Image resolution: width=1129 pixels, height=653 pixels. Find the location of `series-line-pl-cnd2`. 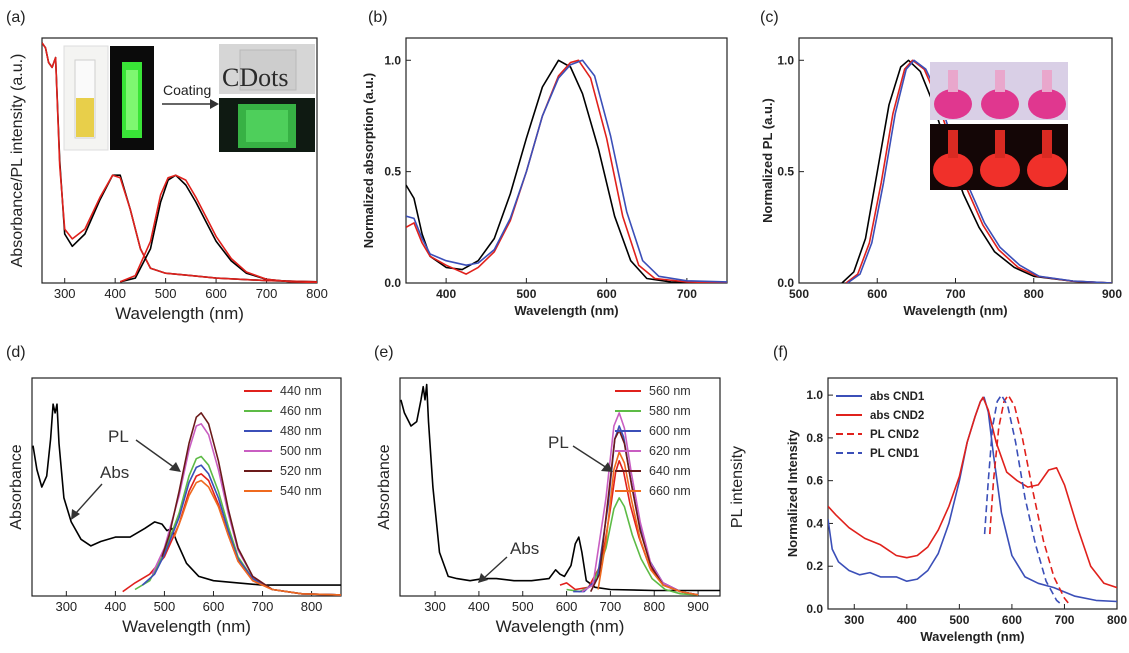

series-line-pl-cnd2 is located at coordinates (1030, 500).